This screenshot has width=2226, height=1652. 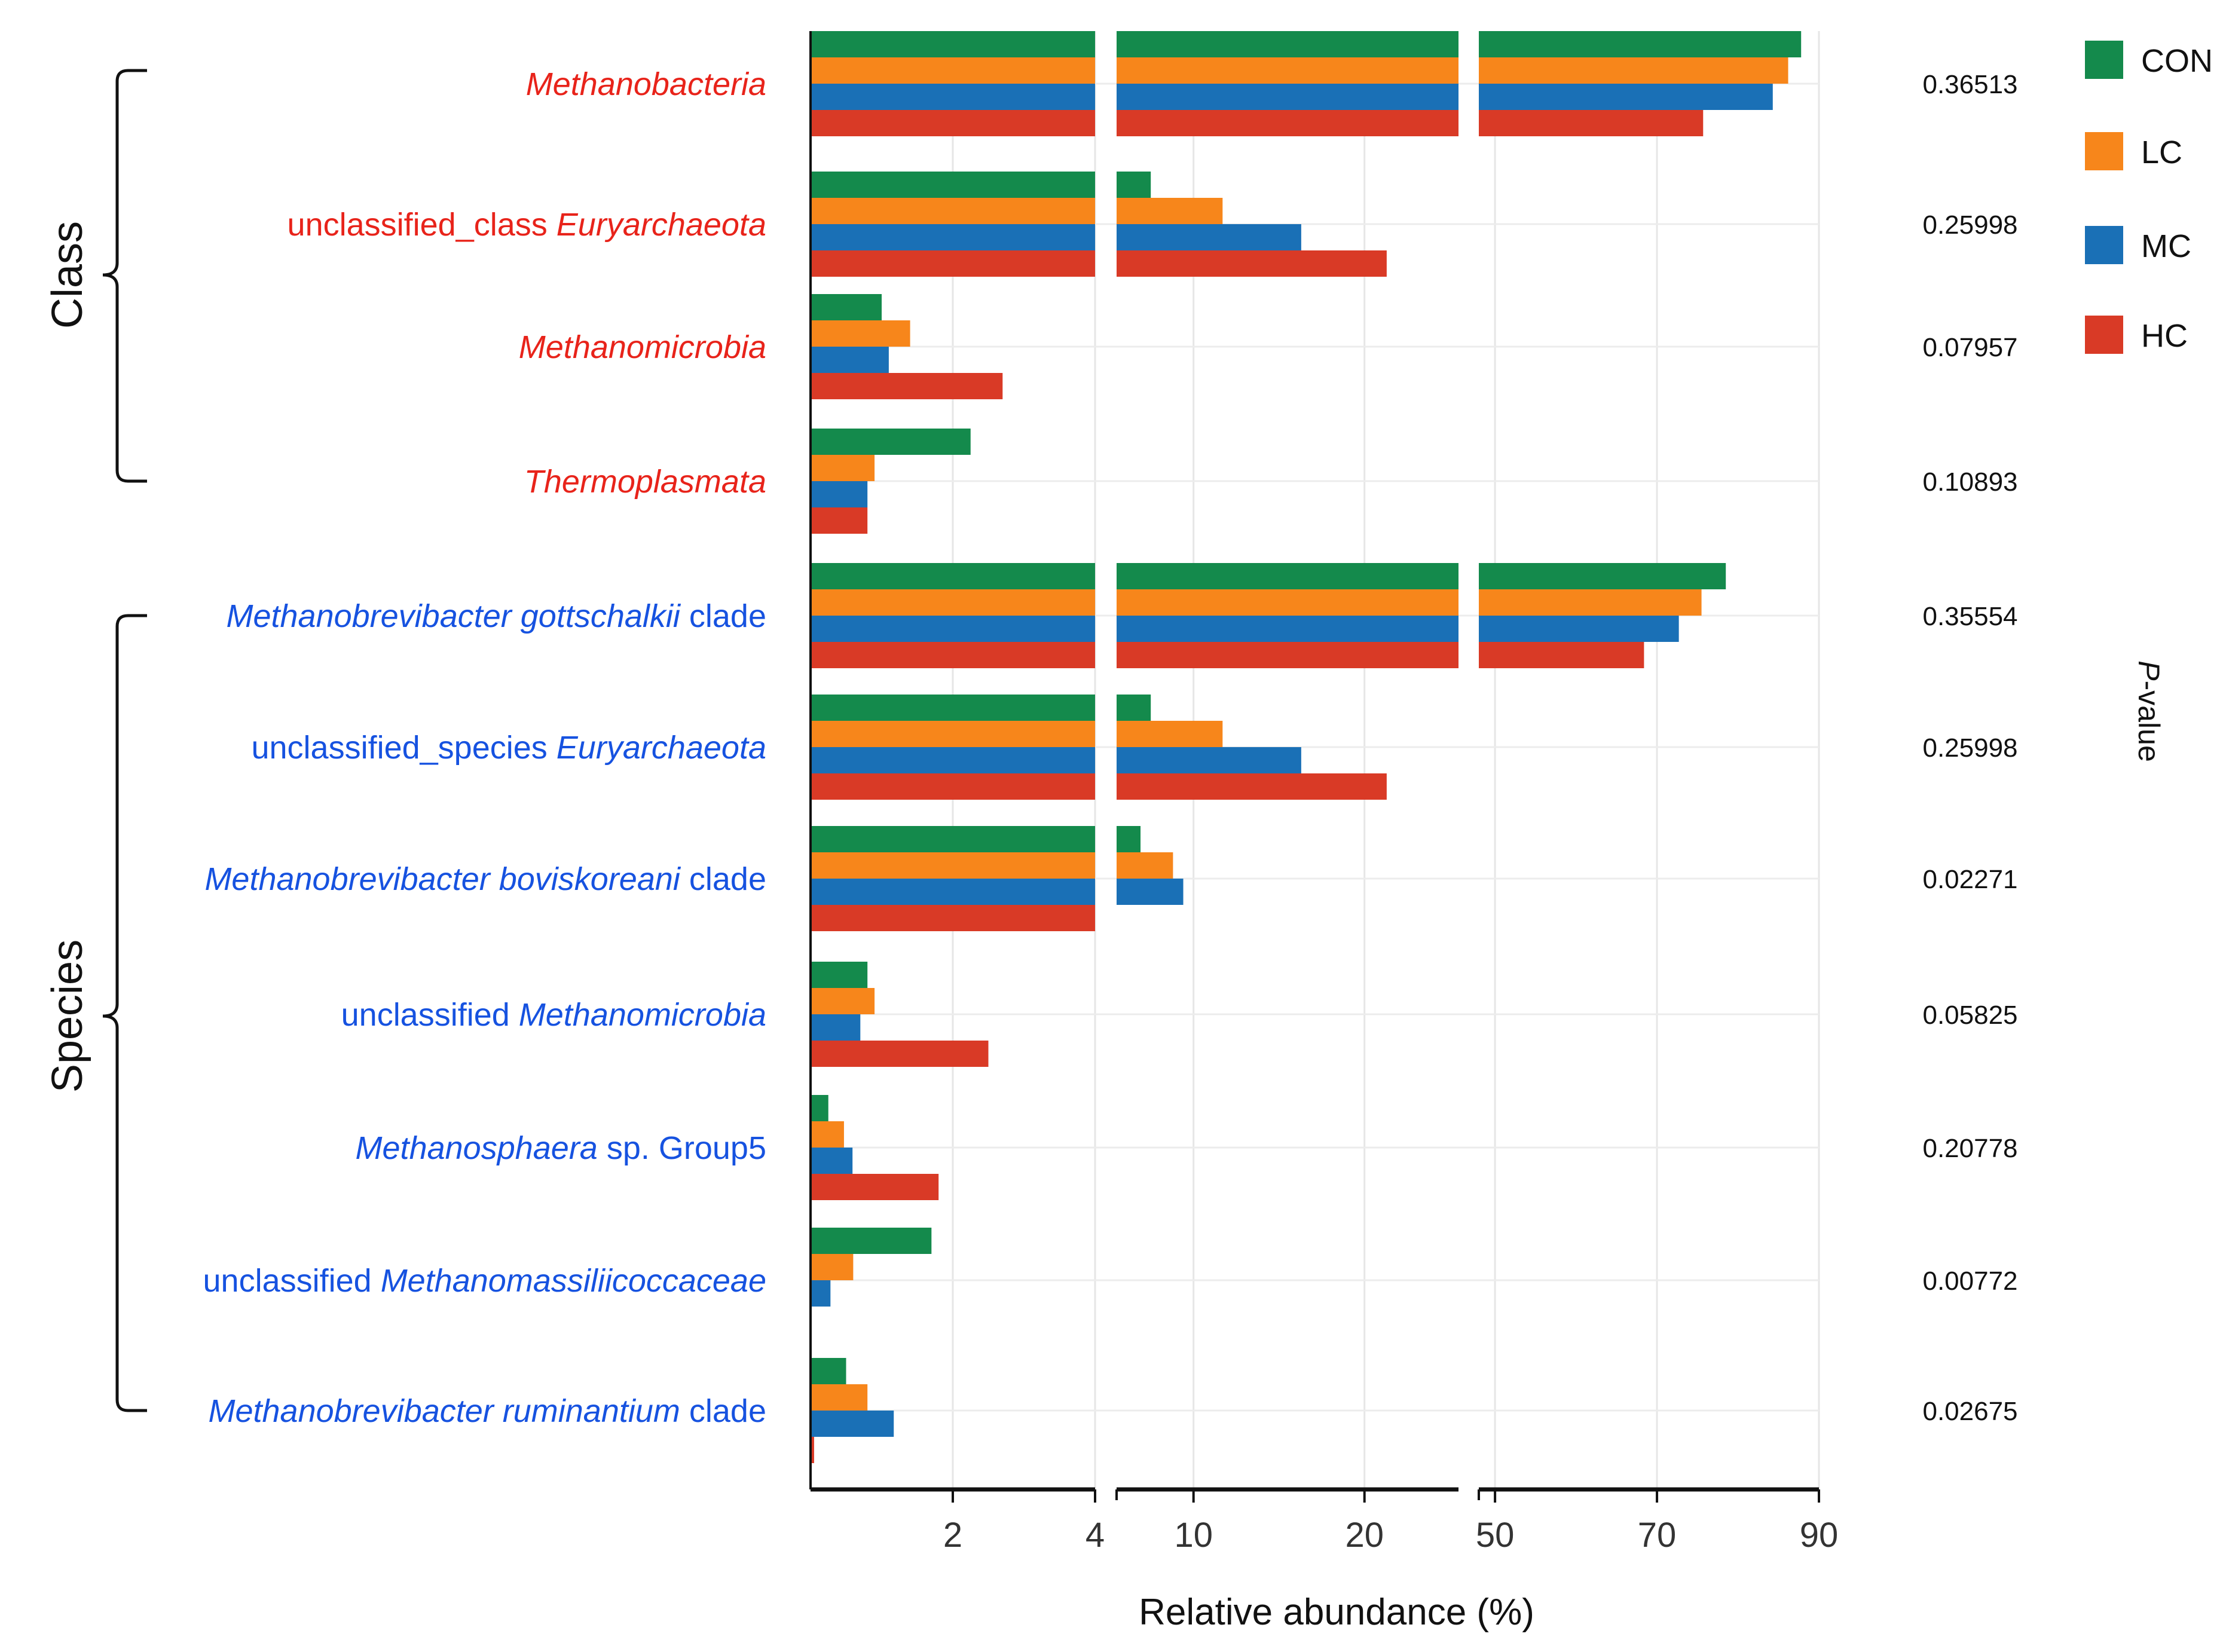 What do you see at coordinates (643, 347) in the screenshot?
I see `category-label: Methanomicrobia` at bounding box center [643, 347].